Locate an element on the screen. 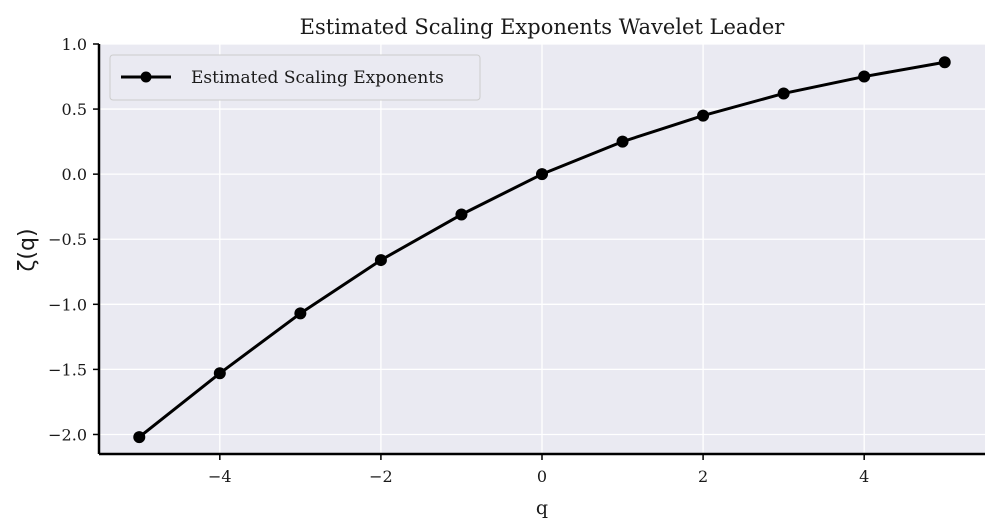 This screenshot has width=996, height=530. y-tick-label: −1.0 is located at coordinates (67, 304).